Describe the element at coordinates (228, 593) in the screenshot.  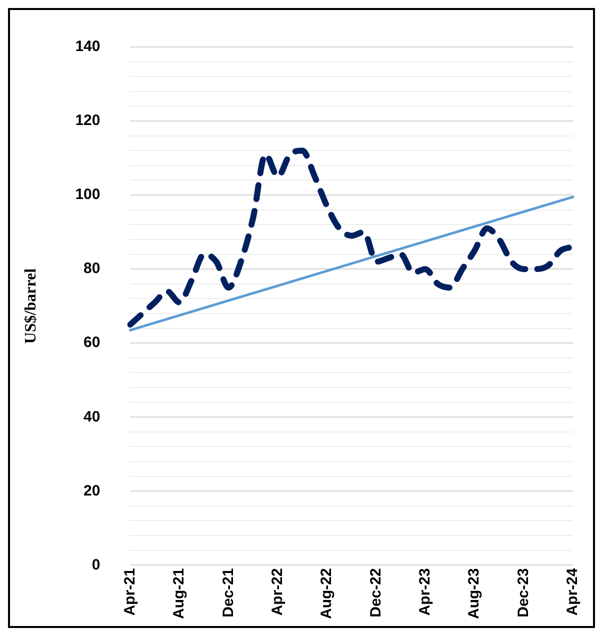
I see `x-tick-label: Dec-21` at that location.